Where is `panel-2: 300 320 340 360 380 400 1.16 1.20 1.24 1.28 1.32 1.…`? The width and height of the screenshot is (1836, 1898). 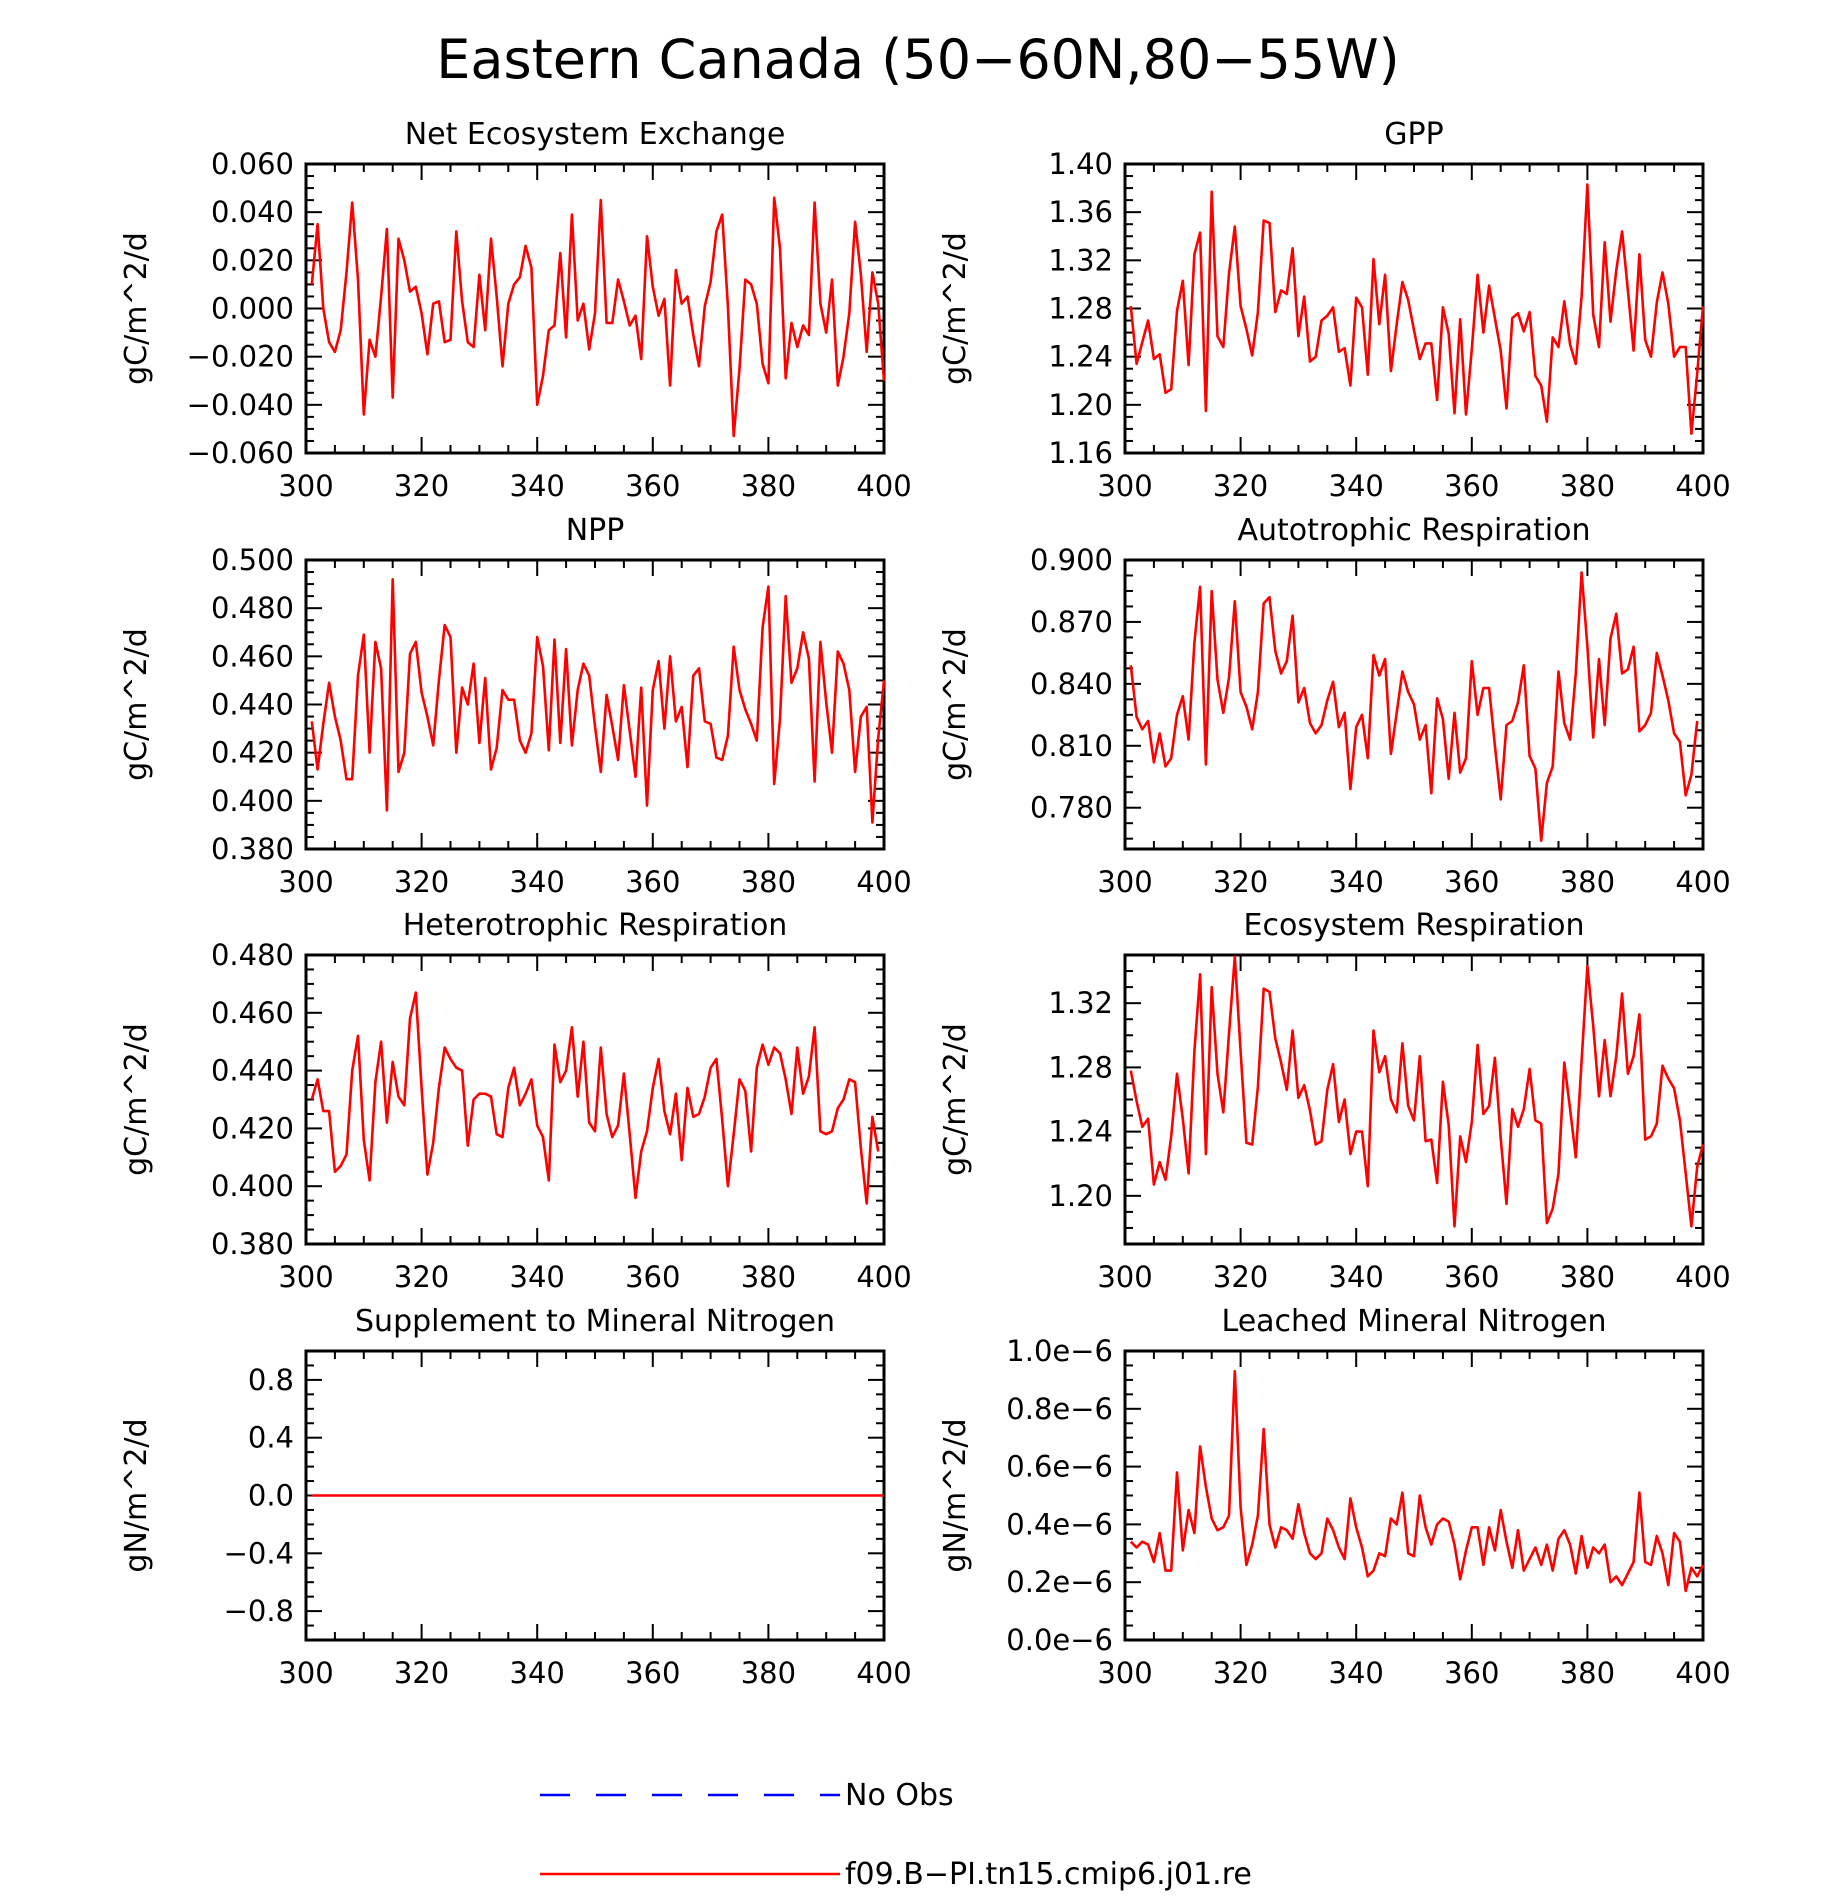
panel-2: 300 320 340 360 380 400 1.16 1.20 1.24 1.28 1.32 1.… is located at coordinates (1334, 310).